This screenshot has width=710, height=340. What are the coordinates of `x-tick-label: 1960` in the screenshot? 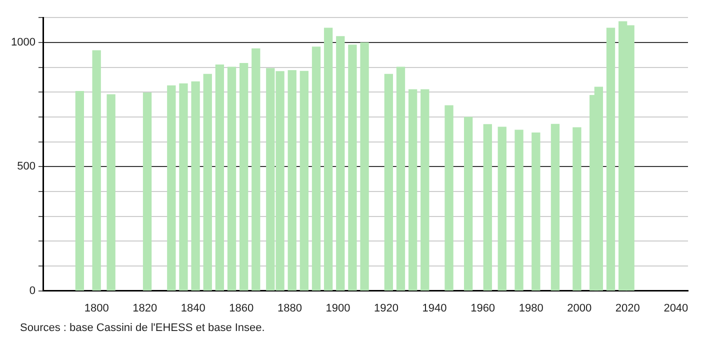 It's located at (483, 308).